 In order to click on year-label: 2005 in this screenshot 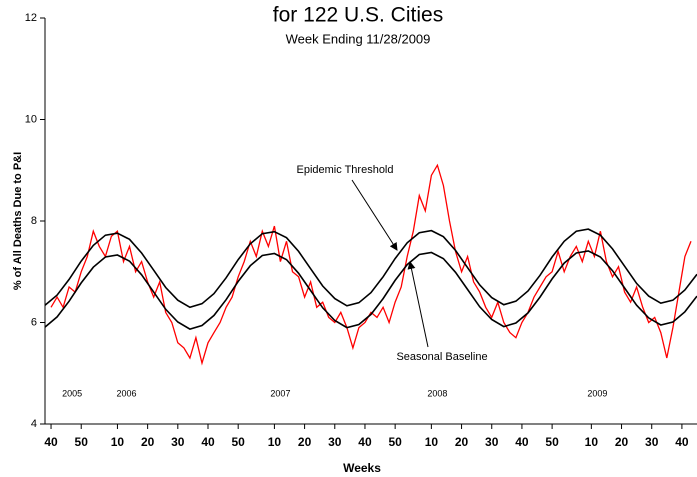, I will do `click(72, 393)`.